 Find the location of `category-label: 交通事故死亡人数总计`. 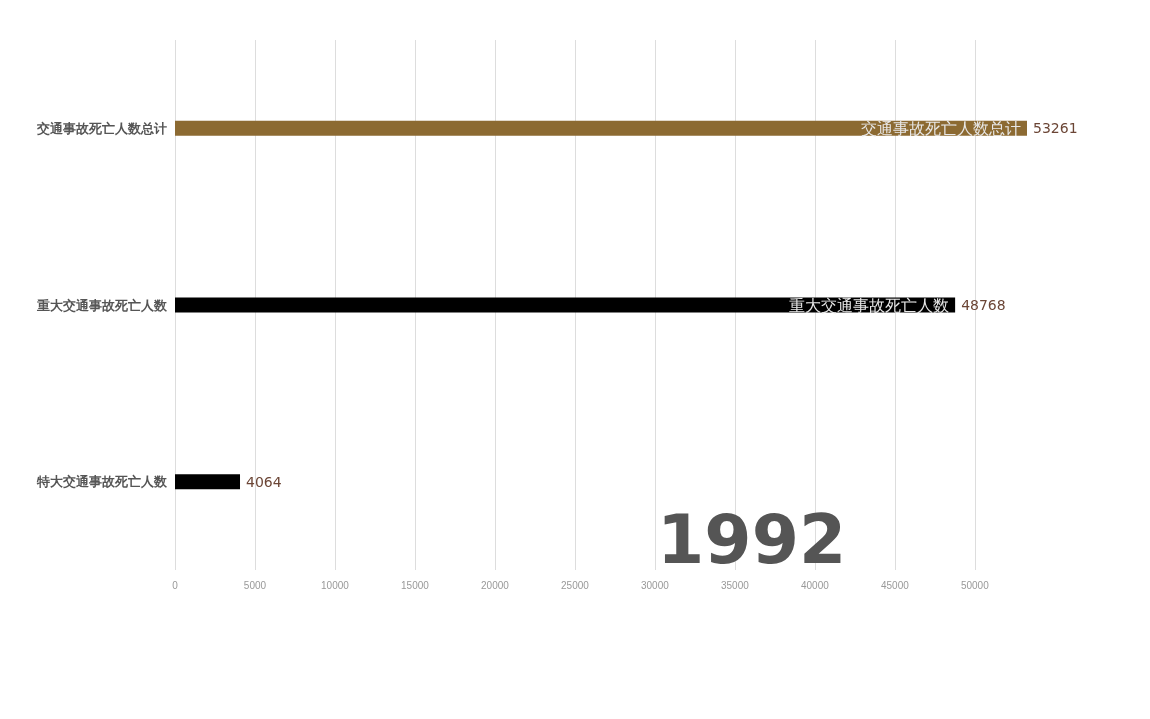

category-label: 交通事故死亡人数总计 is located at coordinates (941, 128).